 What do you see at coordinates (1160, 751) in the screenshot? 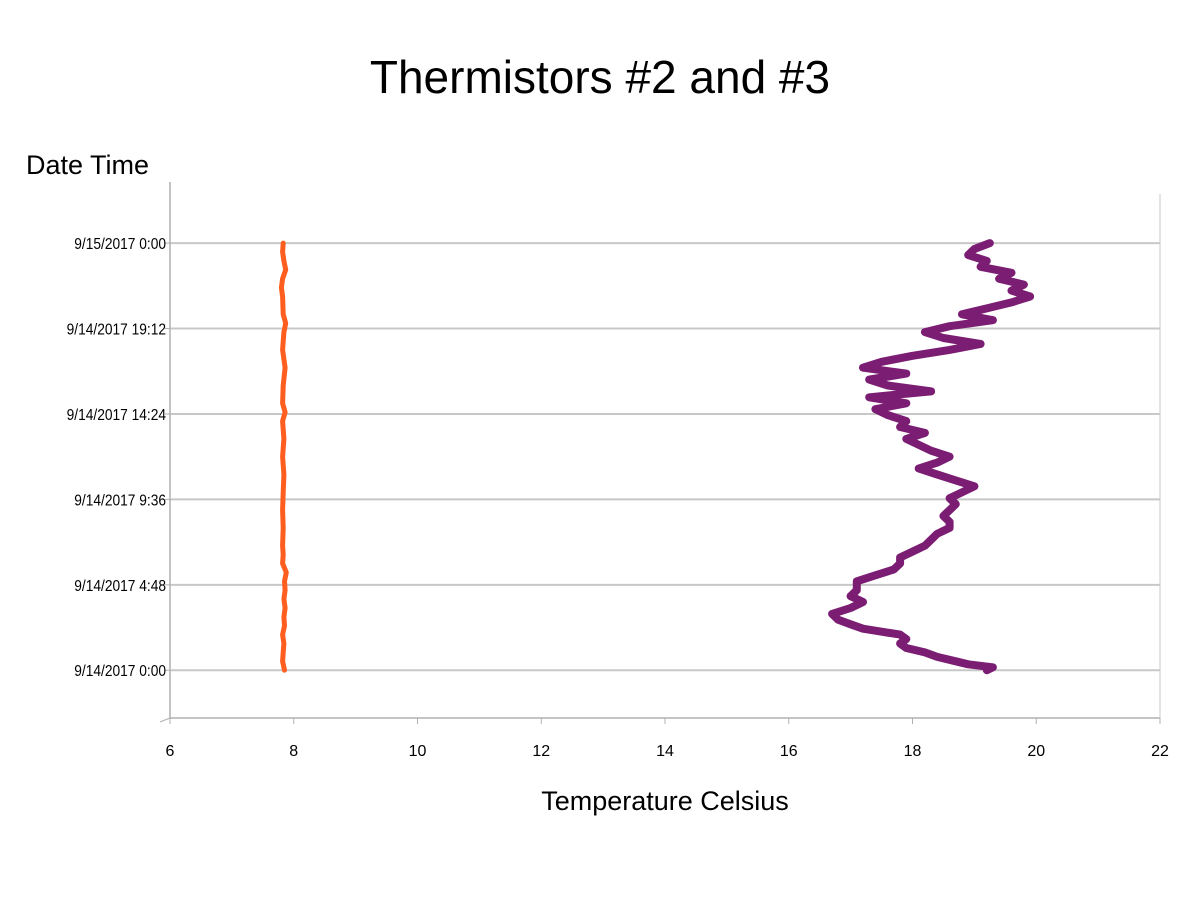
I see `x-tick-label: 22` at bounding box center [1160, 751].